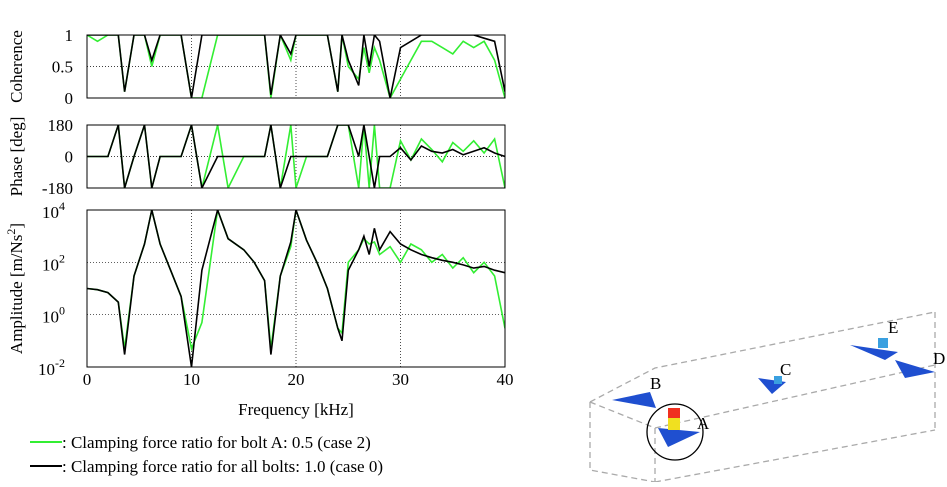  I want to click on y-tick-label: 0.5, so click(62, 67).